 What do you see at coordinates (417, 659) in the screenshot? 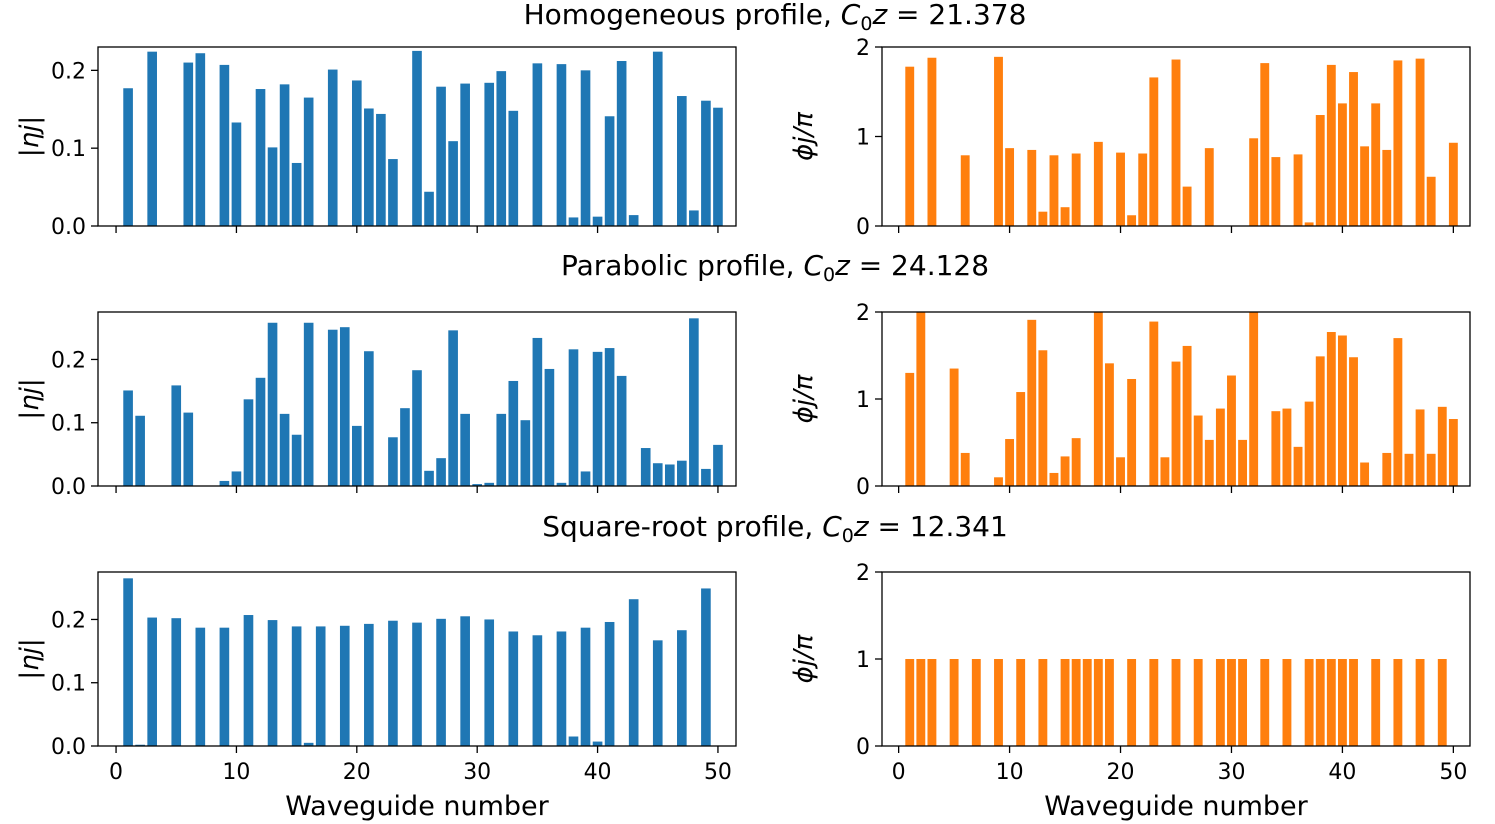
I see `plot-frame` at bounding box center [417, 659].